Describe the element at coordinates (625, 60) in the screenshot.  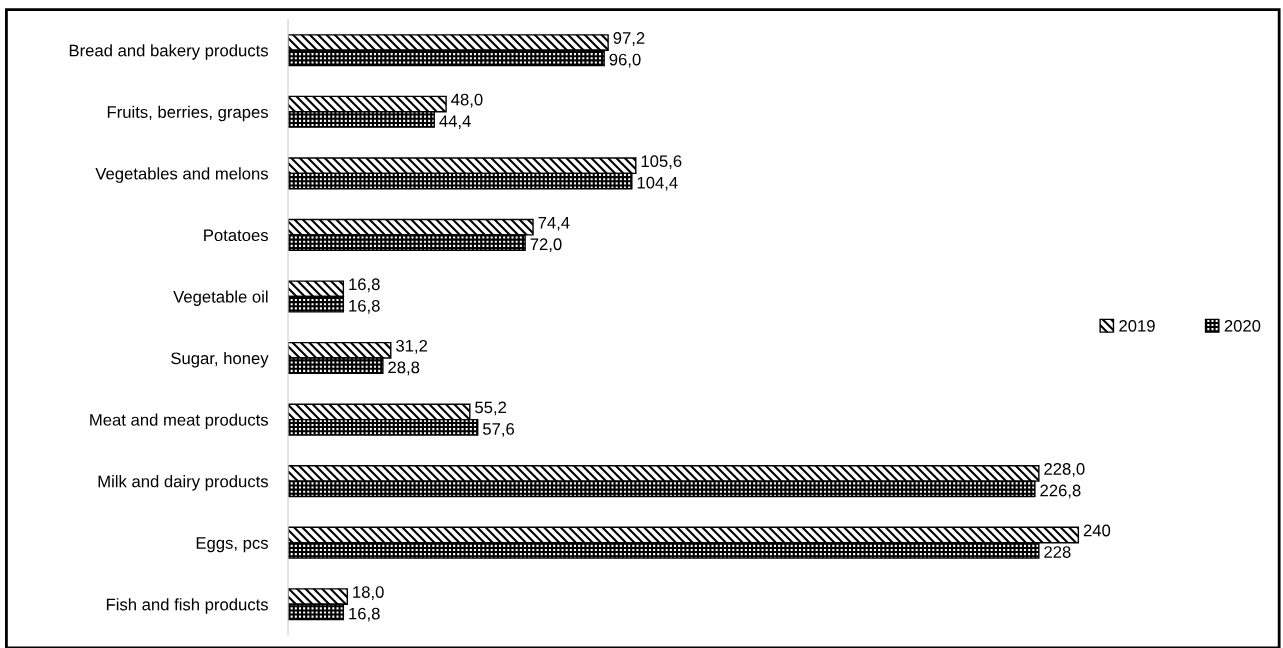
I see `data-label: 96,0` at that location.